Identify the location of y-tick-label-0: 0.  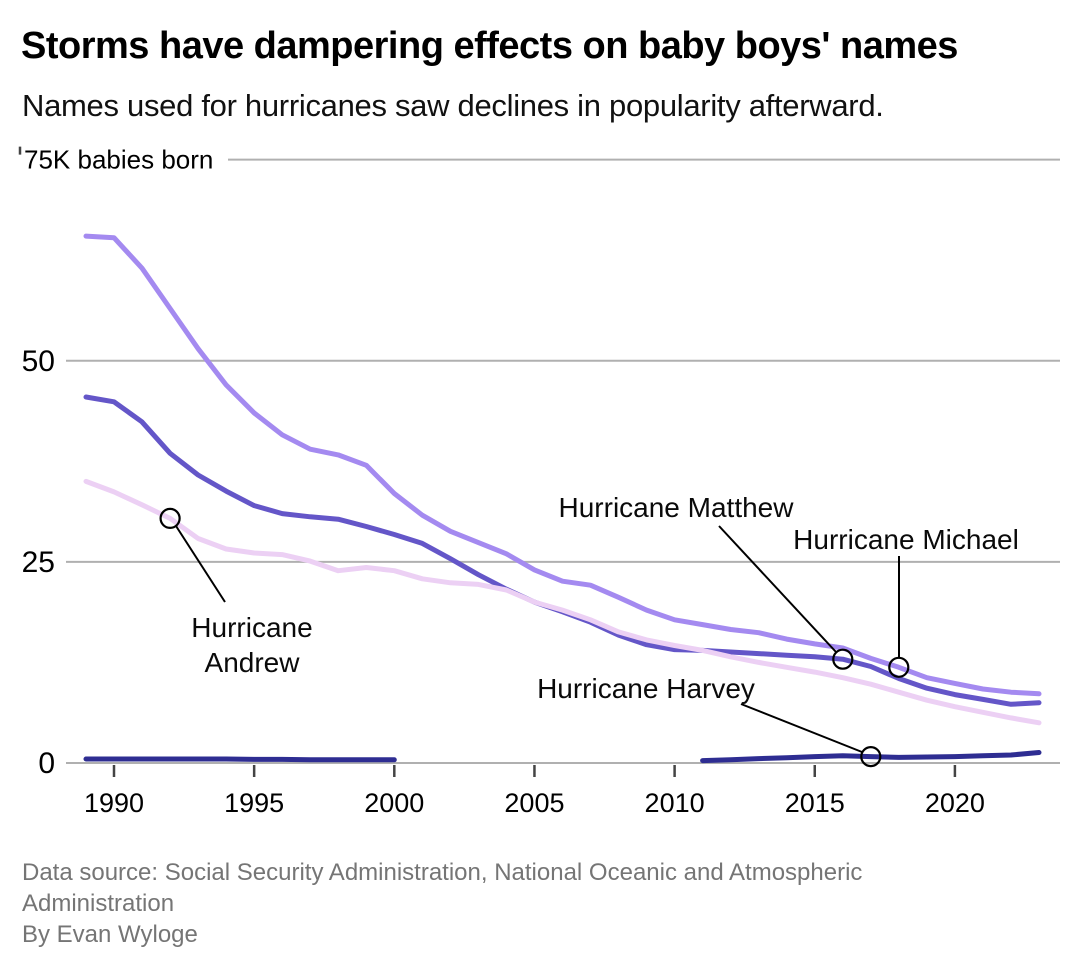
(46, 763).